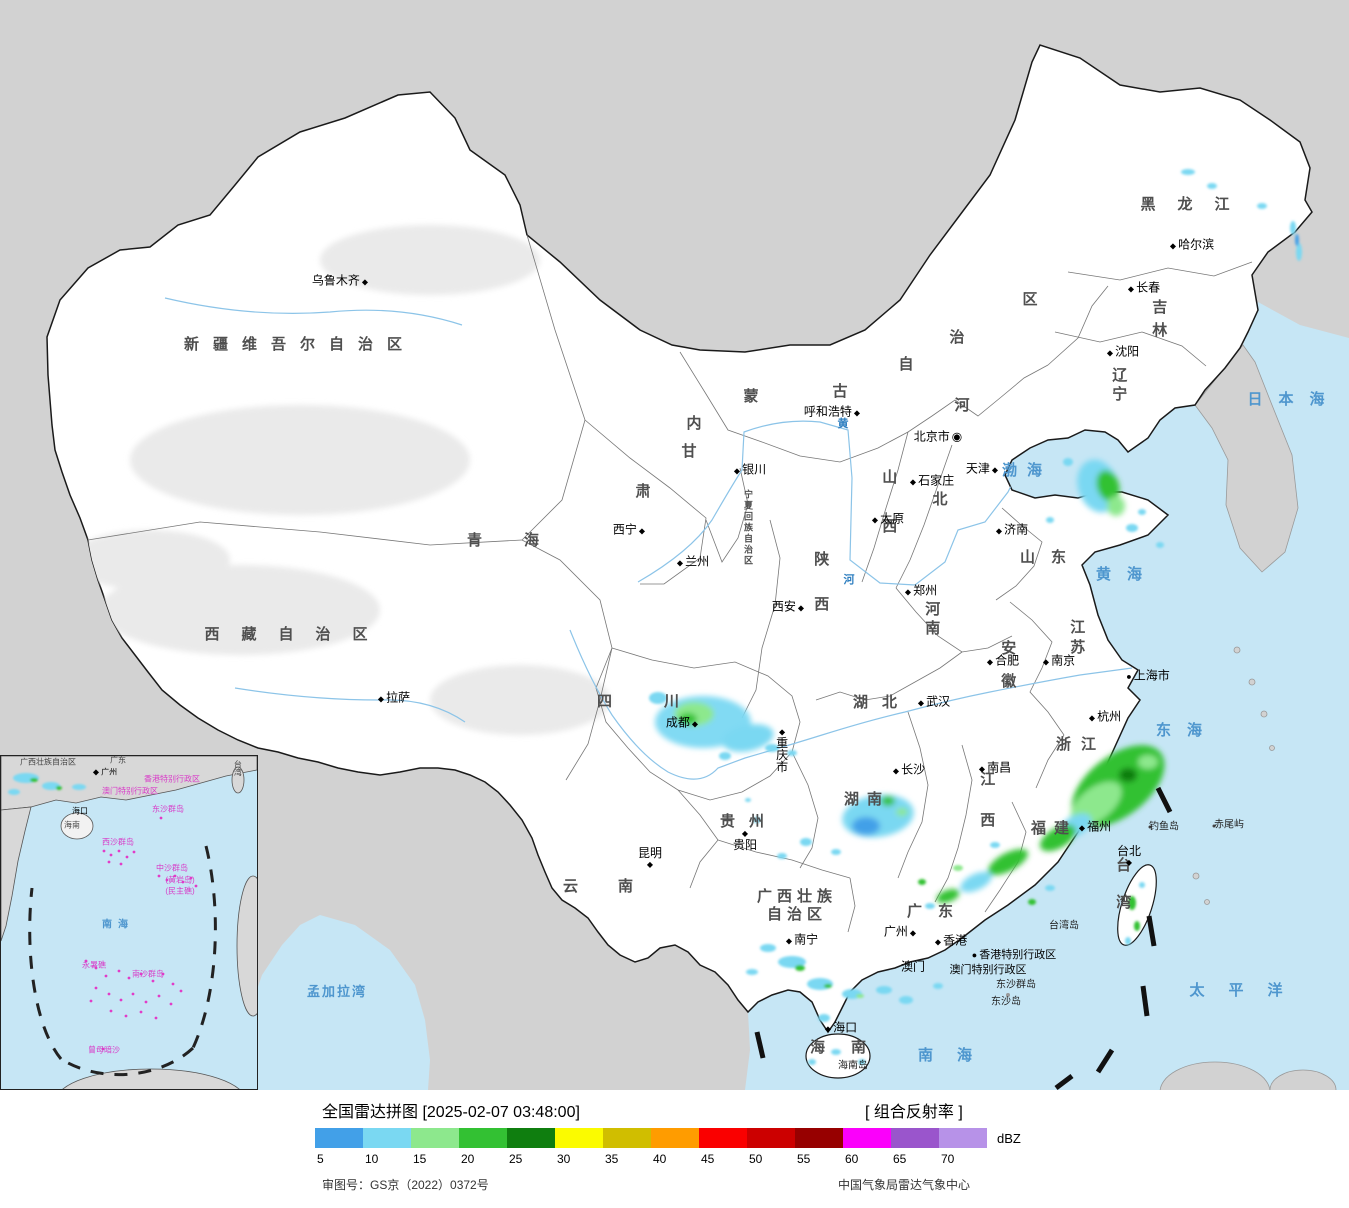  I want to click on scale-segment-25: 25, so click(531, 1147).